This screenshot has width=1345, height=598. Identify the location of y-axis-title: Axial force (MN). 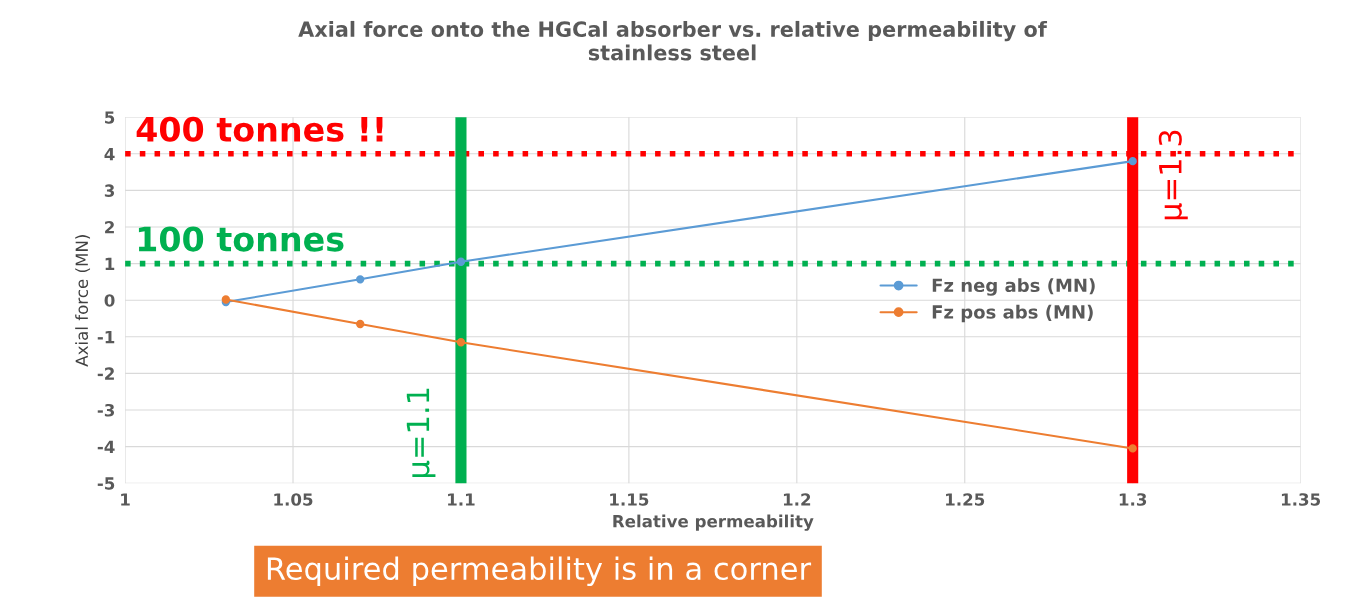
(83, 301).